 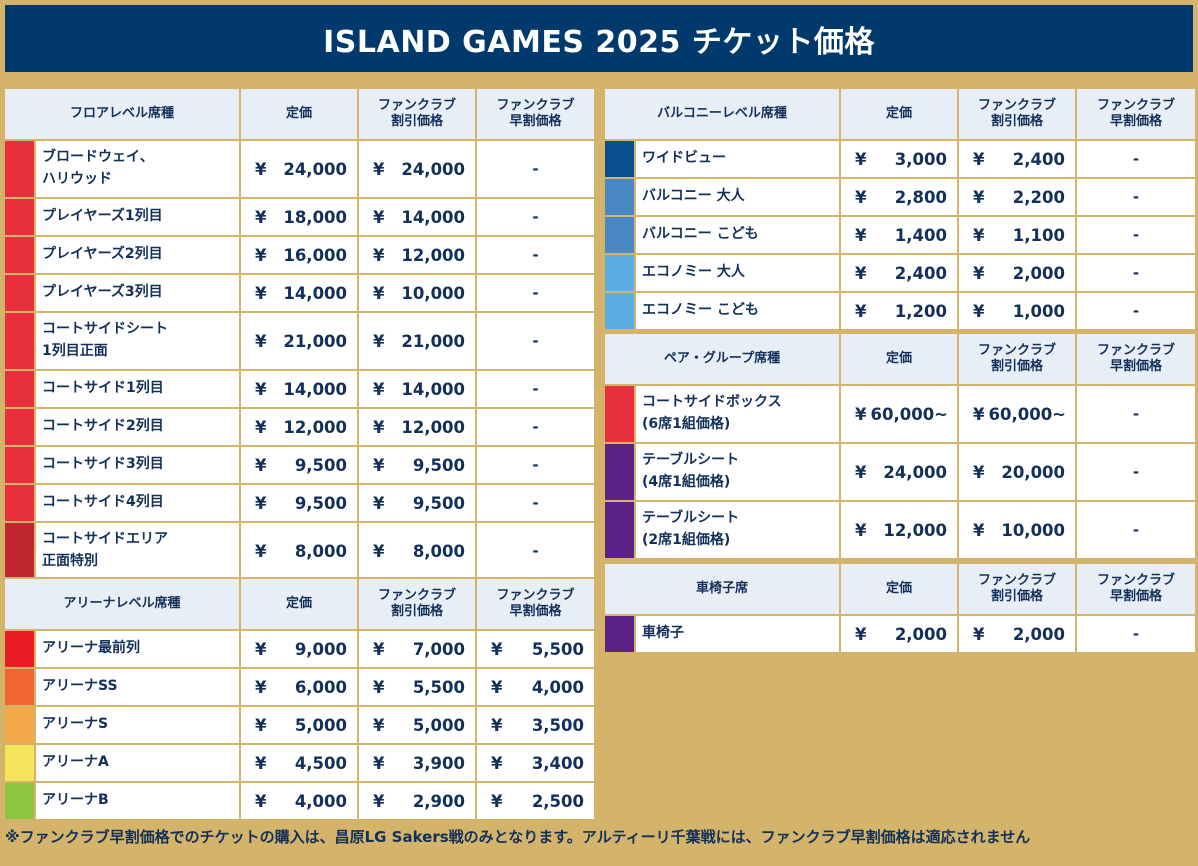 I want to click on fan-early-price: ¥4,000, so click(x=536, y=687).